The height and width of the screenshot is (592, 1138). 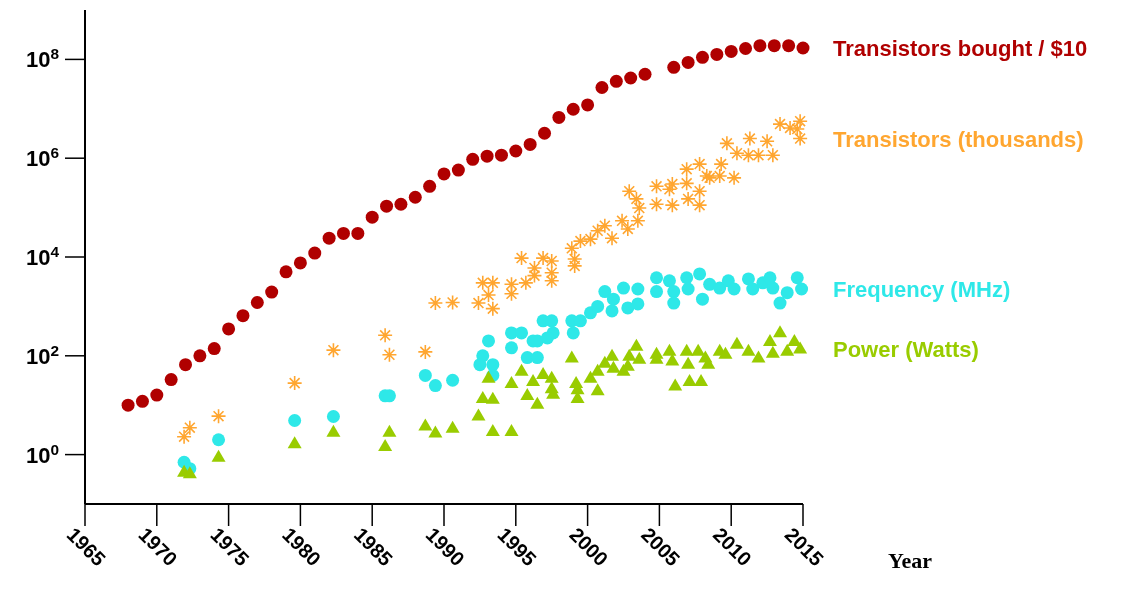 What do you see at coordinates (42, 157) in the screenshot?
I see `y-tick-label: 10$^{6}$` at bounding box center [42, 157].